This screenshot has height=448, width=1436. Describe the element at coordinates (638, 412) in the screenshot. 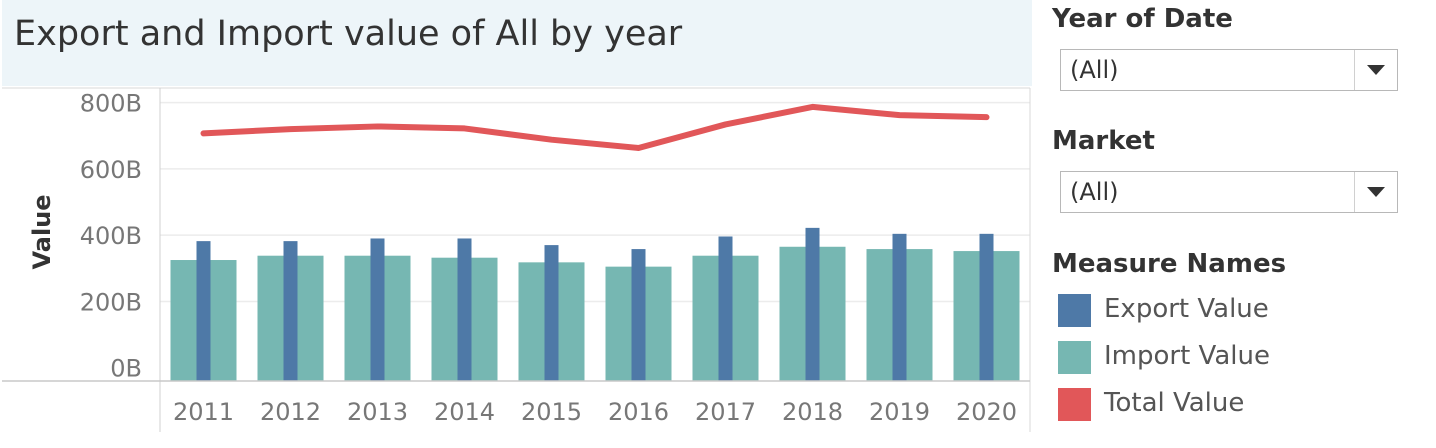

I see `x-tick-label: 2016` at that location.